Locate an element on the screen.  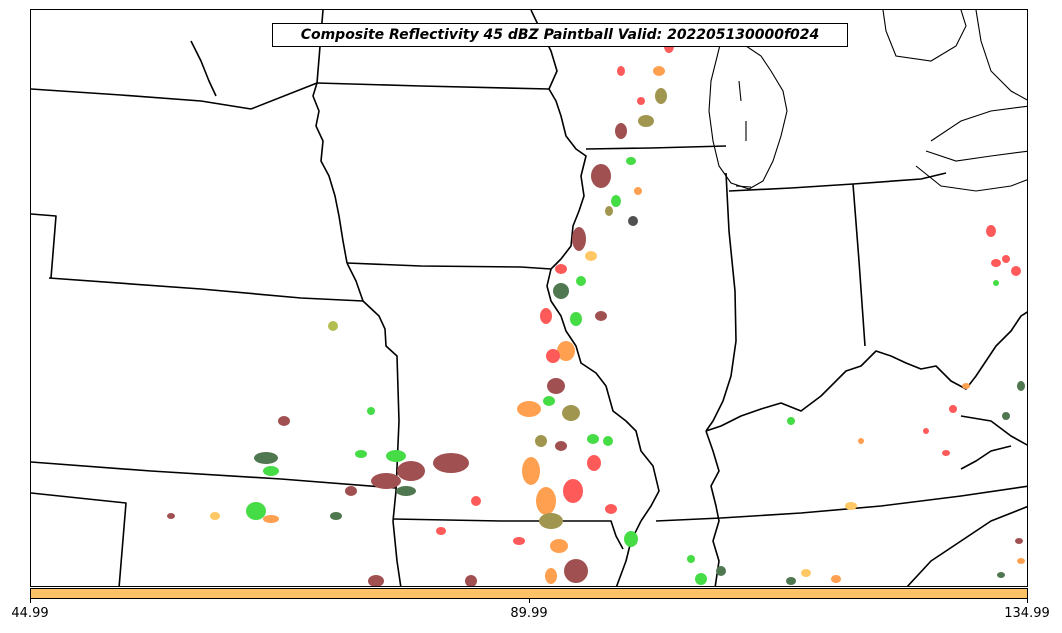
colorbar-tick-label-mid: 89.99 is located at coordinates (529, 613).